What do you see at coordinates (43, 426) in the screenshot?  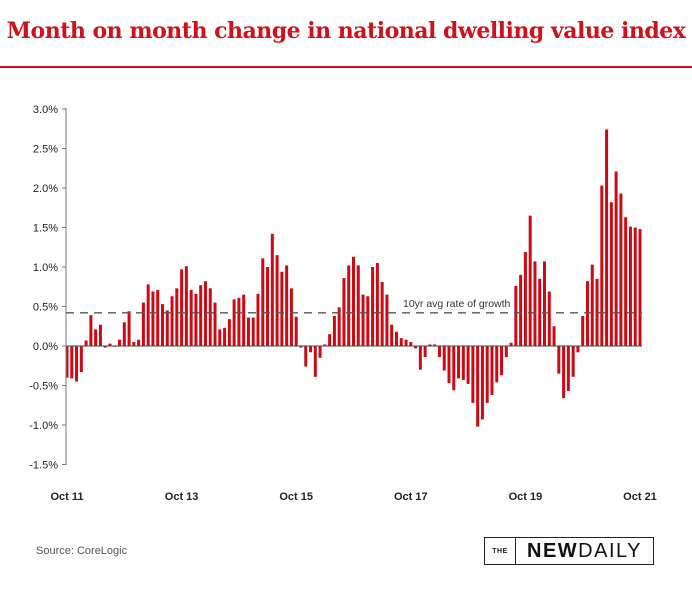 I see `y-tick-label: -1.0%` at bounding box center [43, 426].